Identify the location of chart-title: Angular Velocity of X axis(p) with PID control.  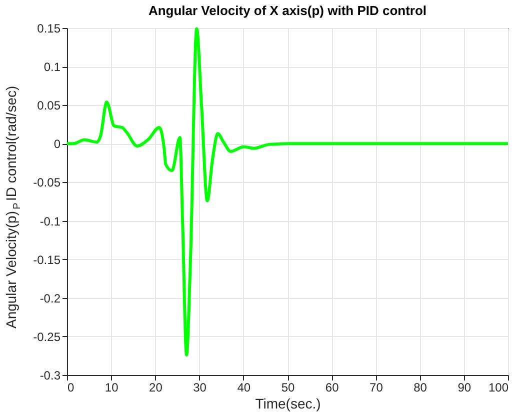
(287, 10).